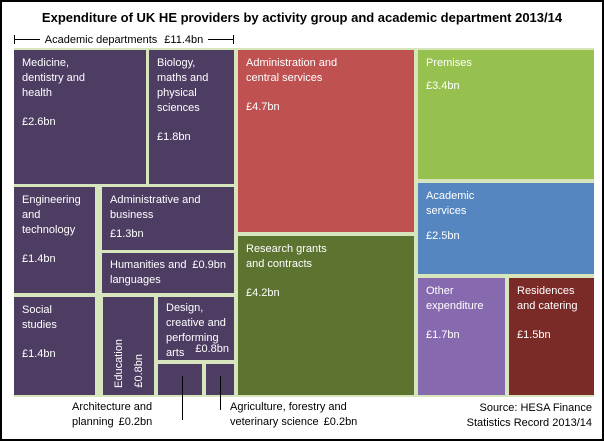  Describe the element at coordinates (182, 398) in the screenshot. I see `leader-line-architecture` at that location.